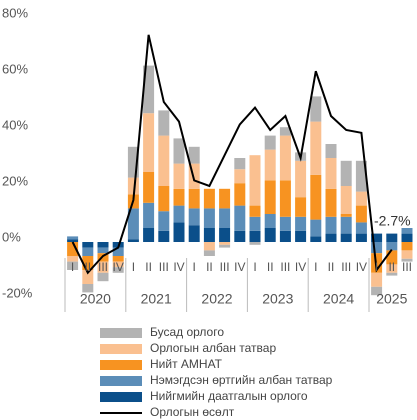 The width and height of the screenshot is (417, 420). I want to click on year-label: 2020, so click(95, 299).